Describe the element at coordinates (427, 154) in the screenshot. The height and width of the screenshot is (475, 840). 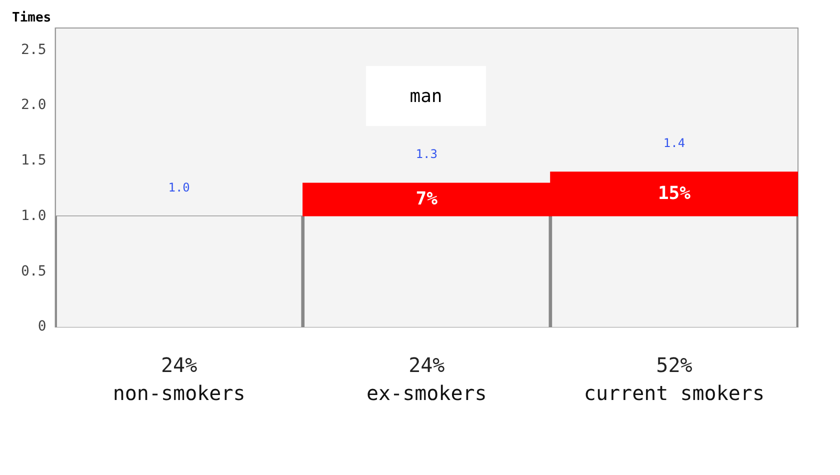
I see `total-label: 1.3` at that location.